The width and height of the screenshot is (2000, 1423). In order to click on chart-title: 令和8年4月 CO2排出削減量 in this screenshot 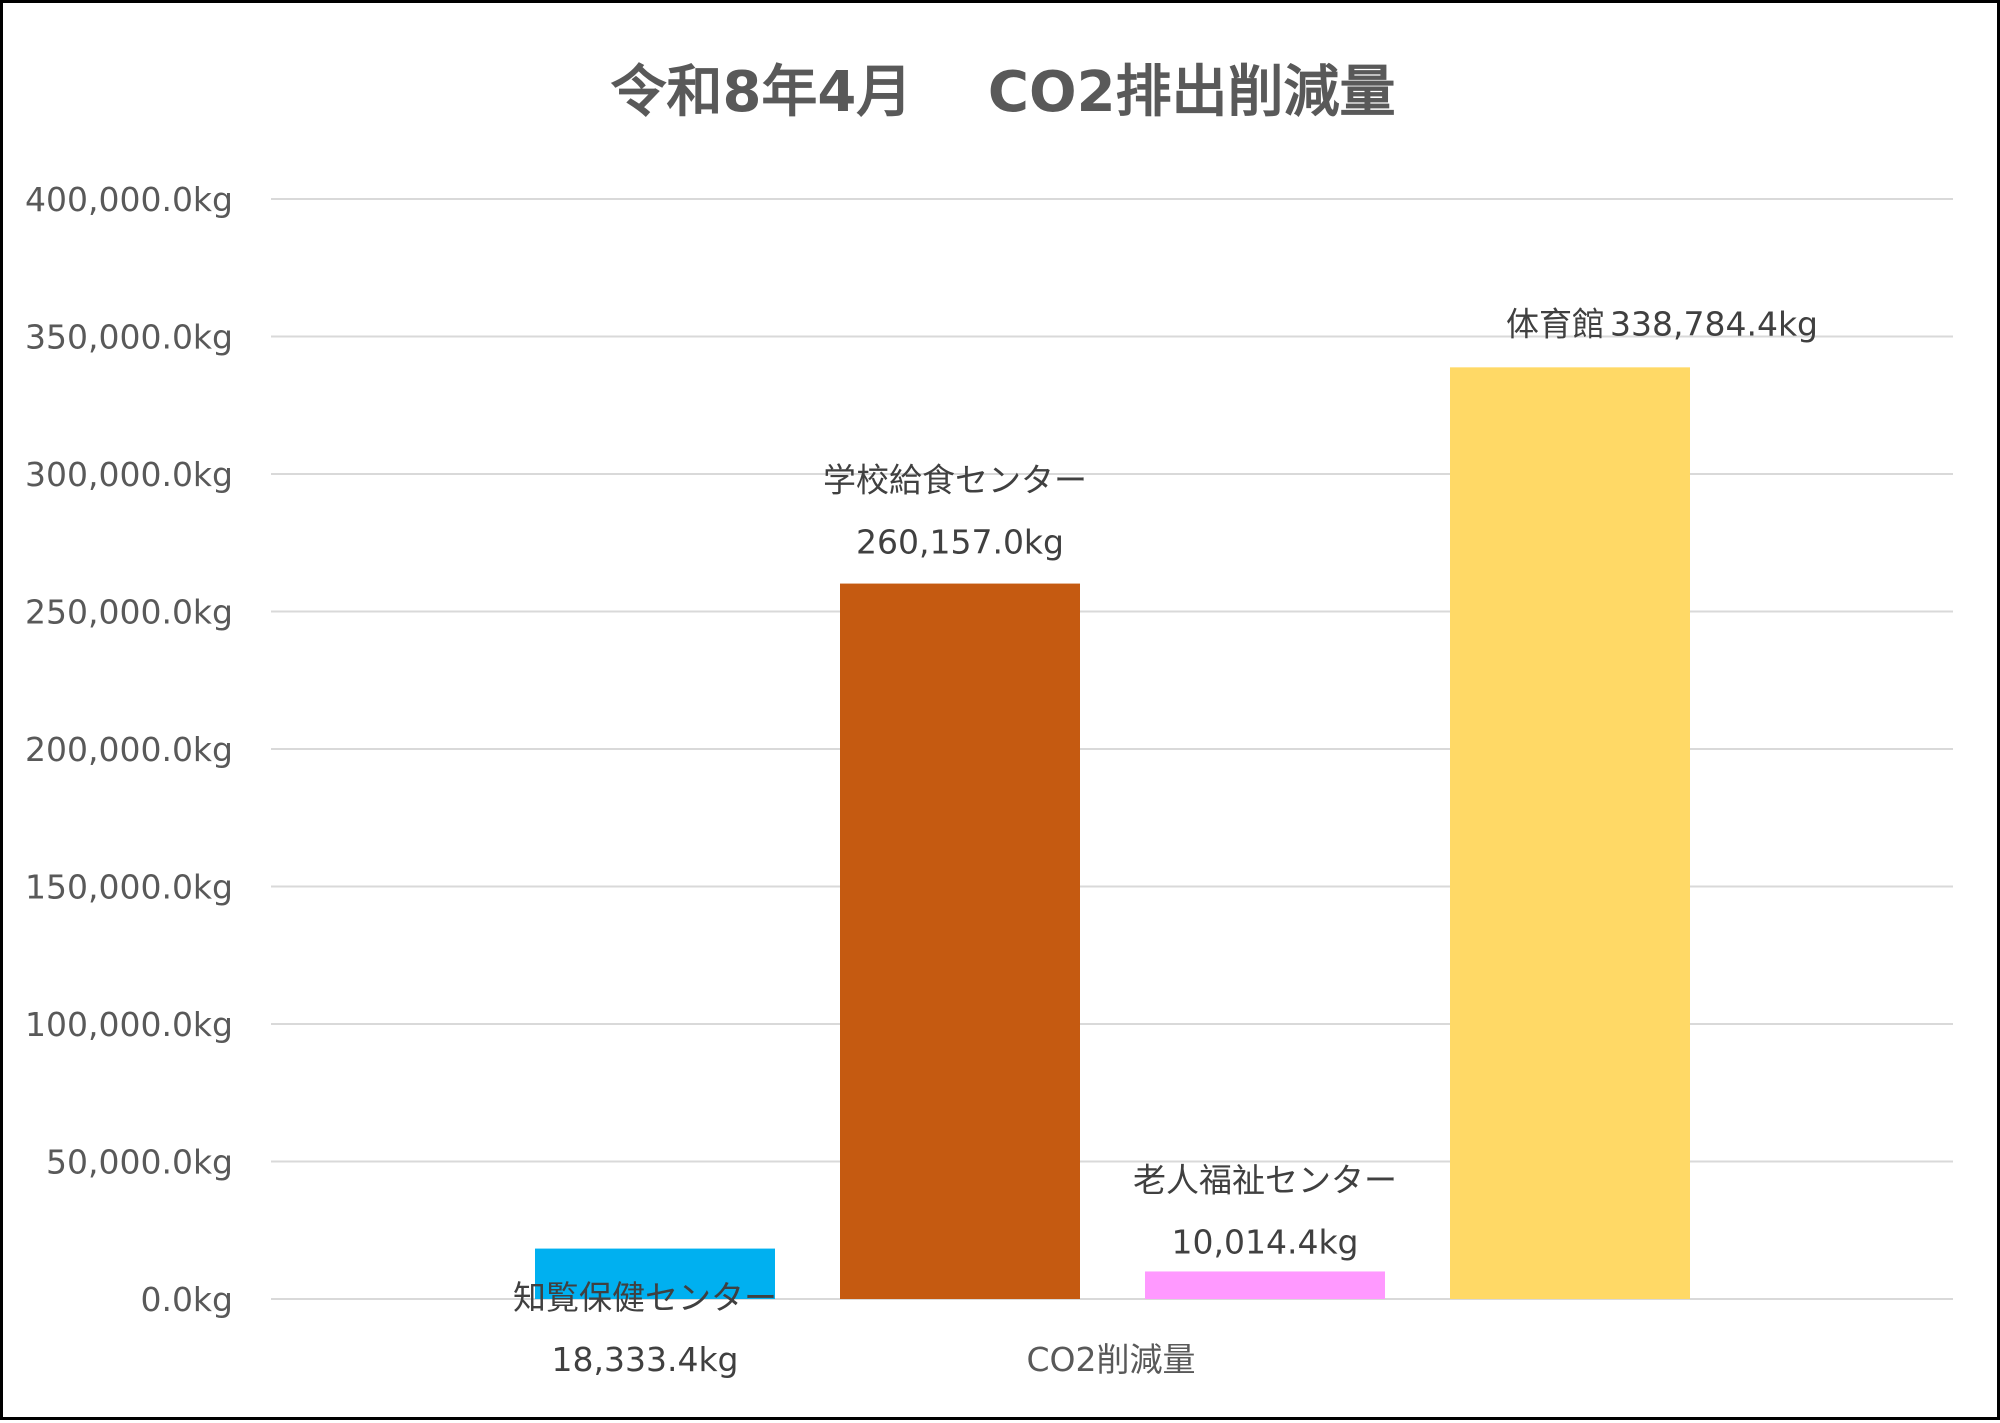, I will do `click(1002, 92)`.